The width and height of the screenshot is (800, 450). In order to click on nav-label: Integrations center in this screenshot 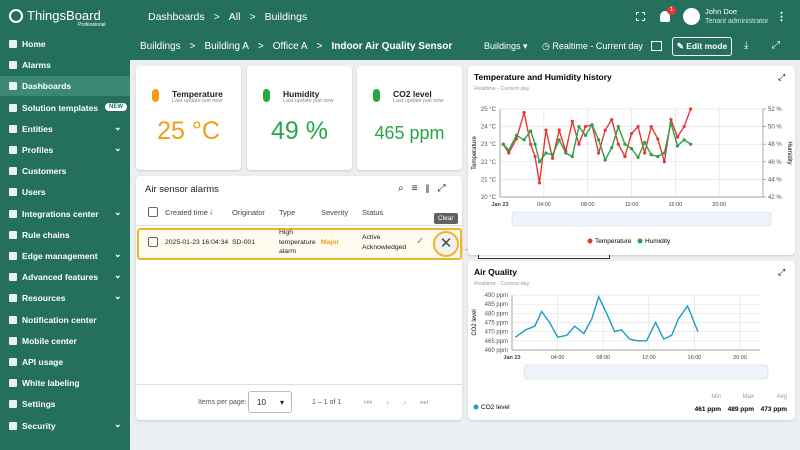, I will do `click(60, 213)`.